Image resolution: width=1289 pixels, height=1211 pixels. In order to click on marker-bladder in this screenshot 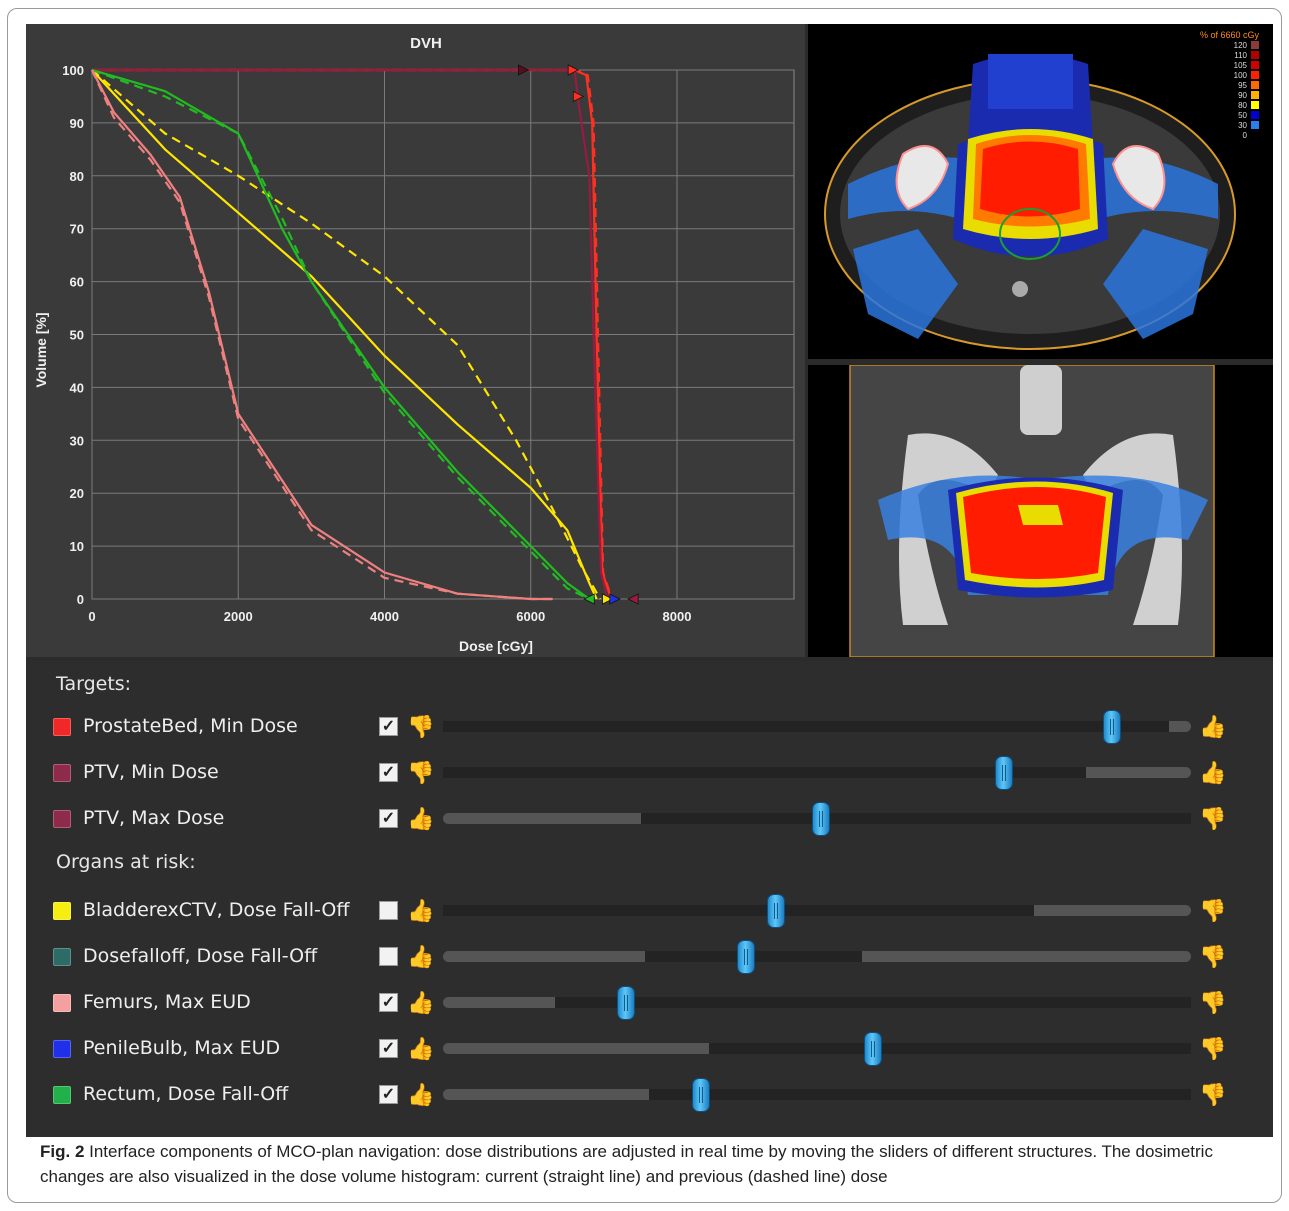, I will do `click(608, 599)`.